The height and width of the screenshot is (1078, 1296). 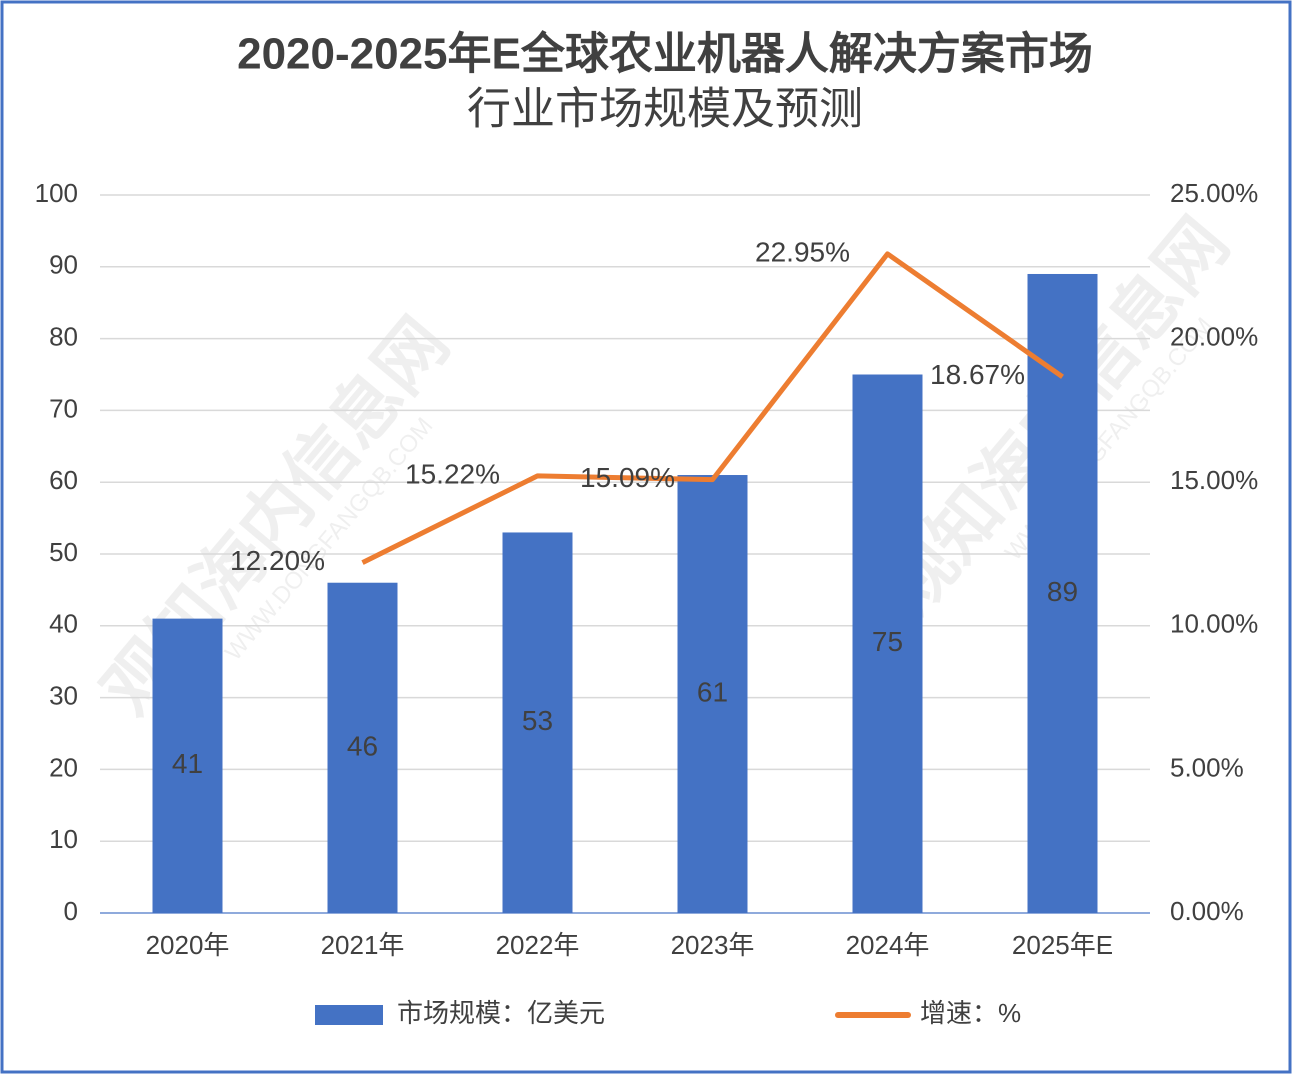 What do you see at coordinates (71, 911) in the screenshot?
I see `y-tick-label: 0` at bounding box center [71, 911].